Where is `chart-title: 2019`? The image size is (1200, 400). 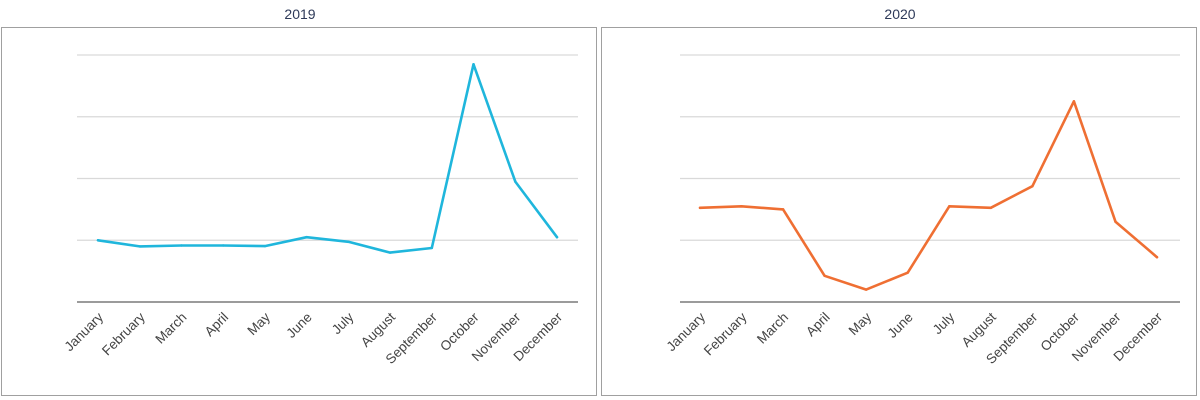 chart-title: 2019 is located at coordinates (300, 14).